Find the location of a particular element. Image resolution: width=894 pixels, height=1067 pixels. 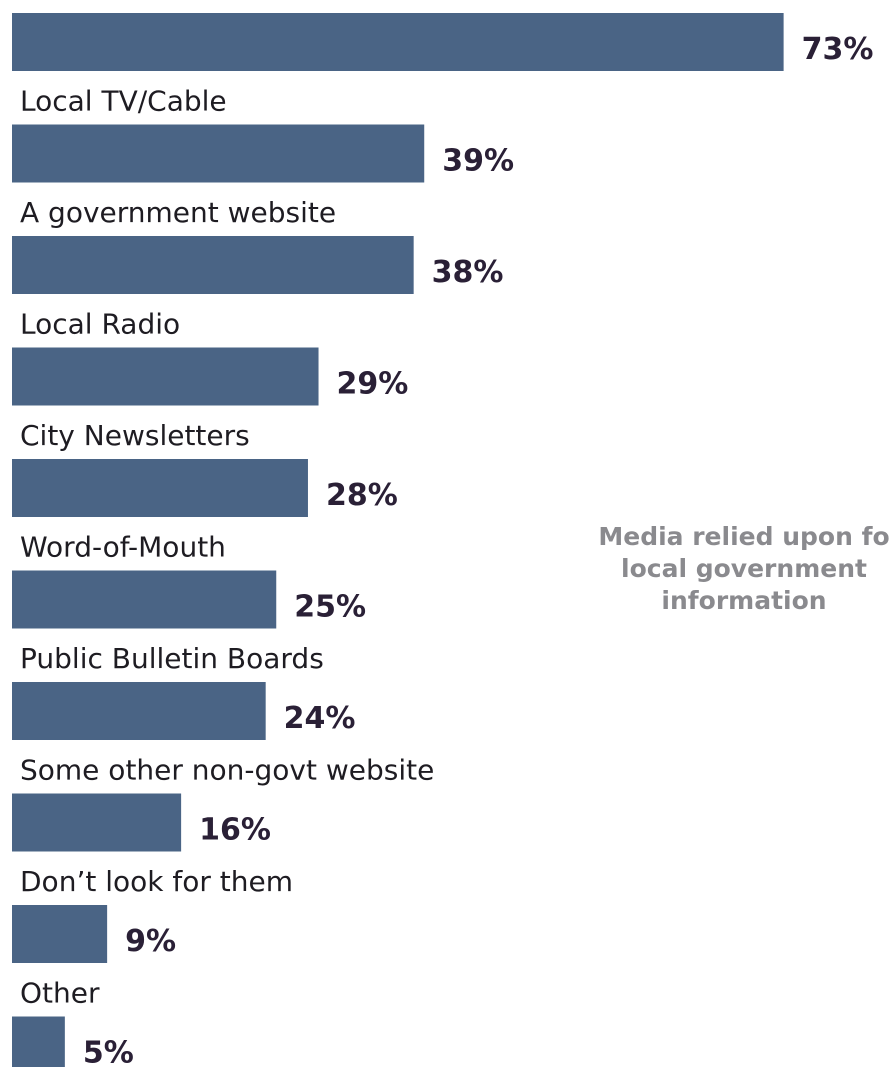

value-label: 29% is located at coordinates (373, 384).